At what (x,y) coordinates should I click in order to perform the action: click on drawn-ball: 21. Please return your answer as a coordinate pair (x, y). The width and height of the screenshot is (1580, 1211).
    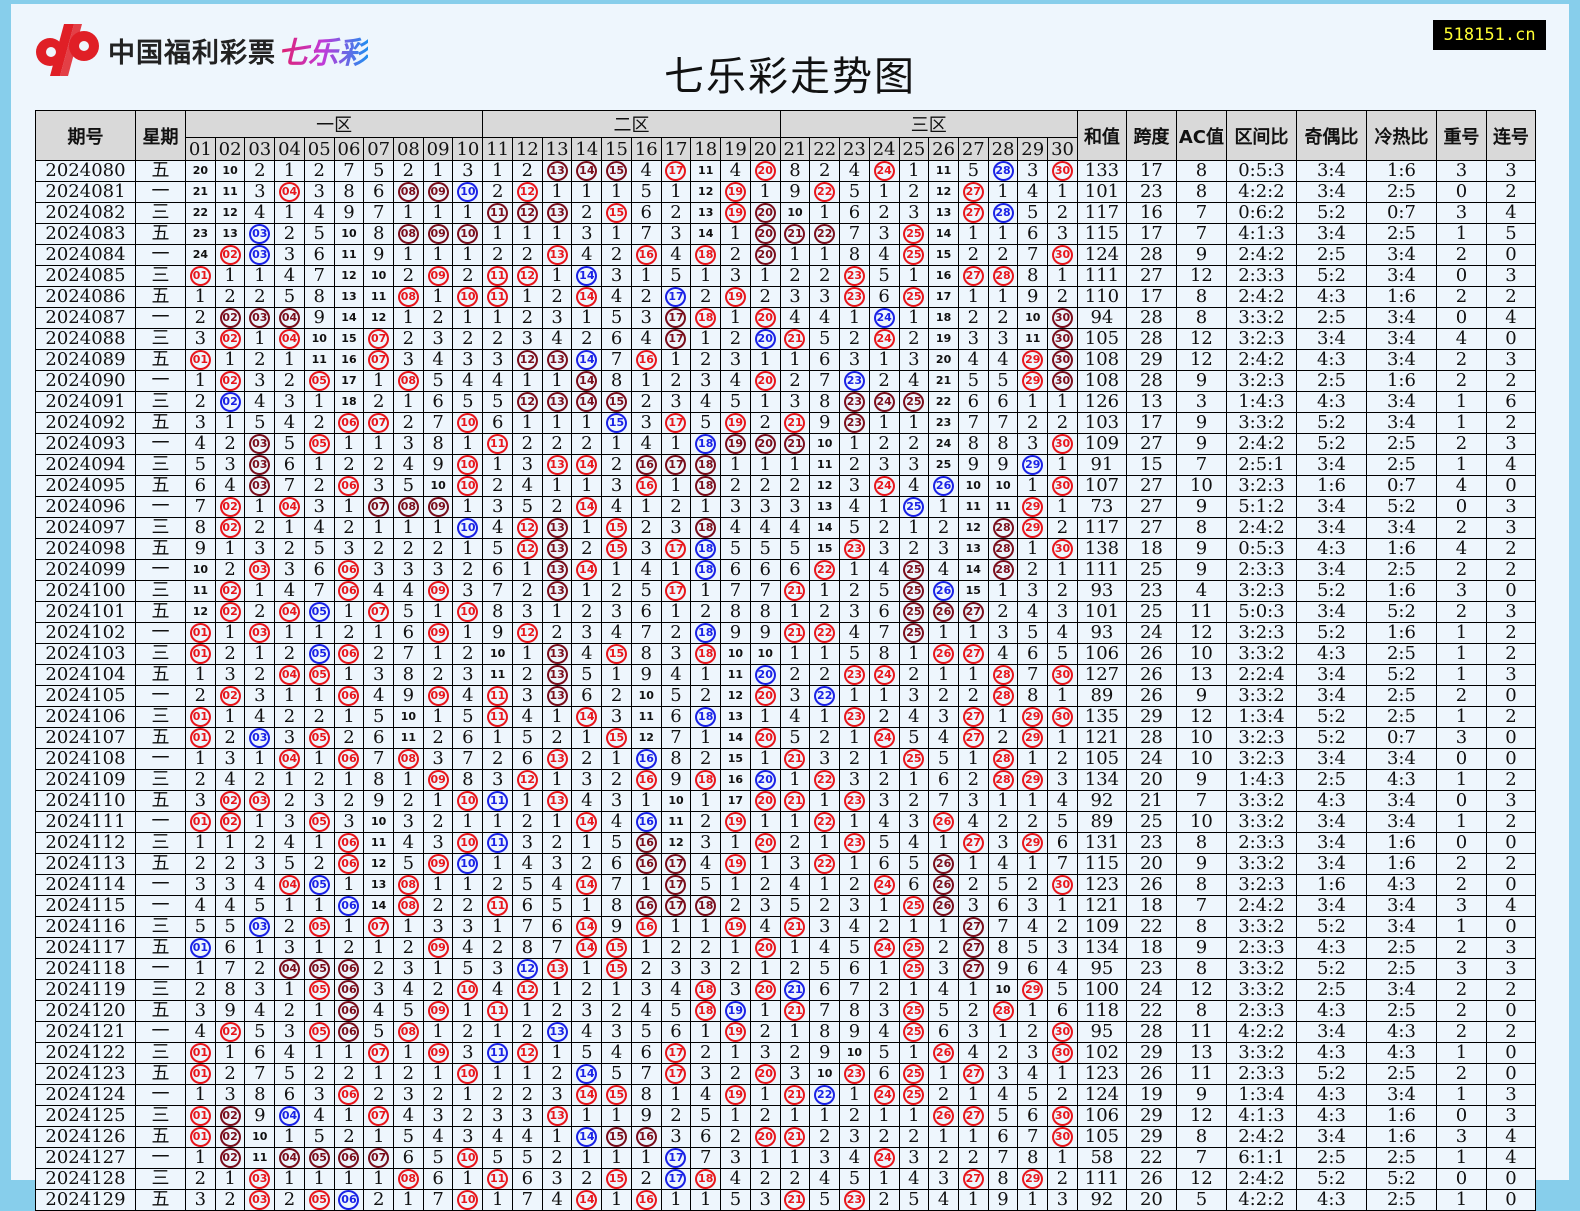
    Looking at the image, I should click on (795, 591).